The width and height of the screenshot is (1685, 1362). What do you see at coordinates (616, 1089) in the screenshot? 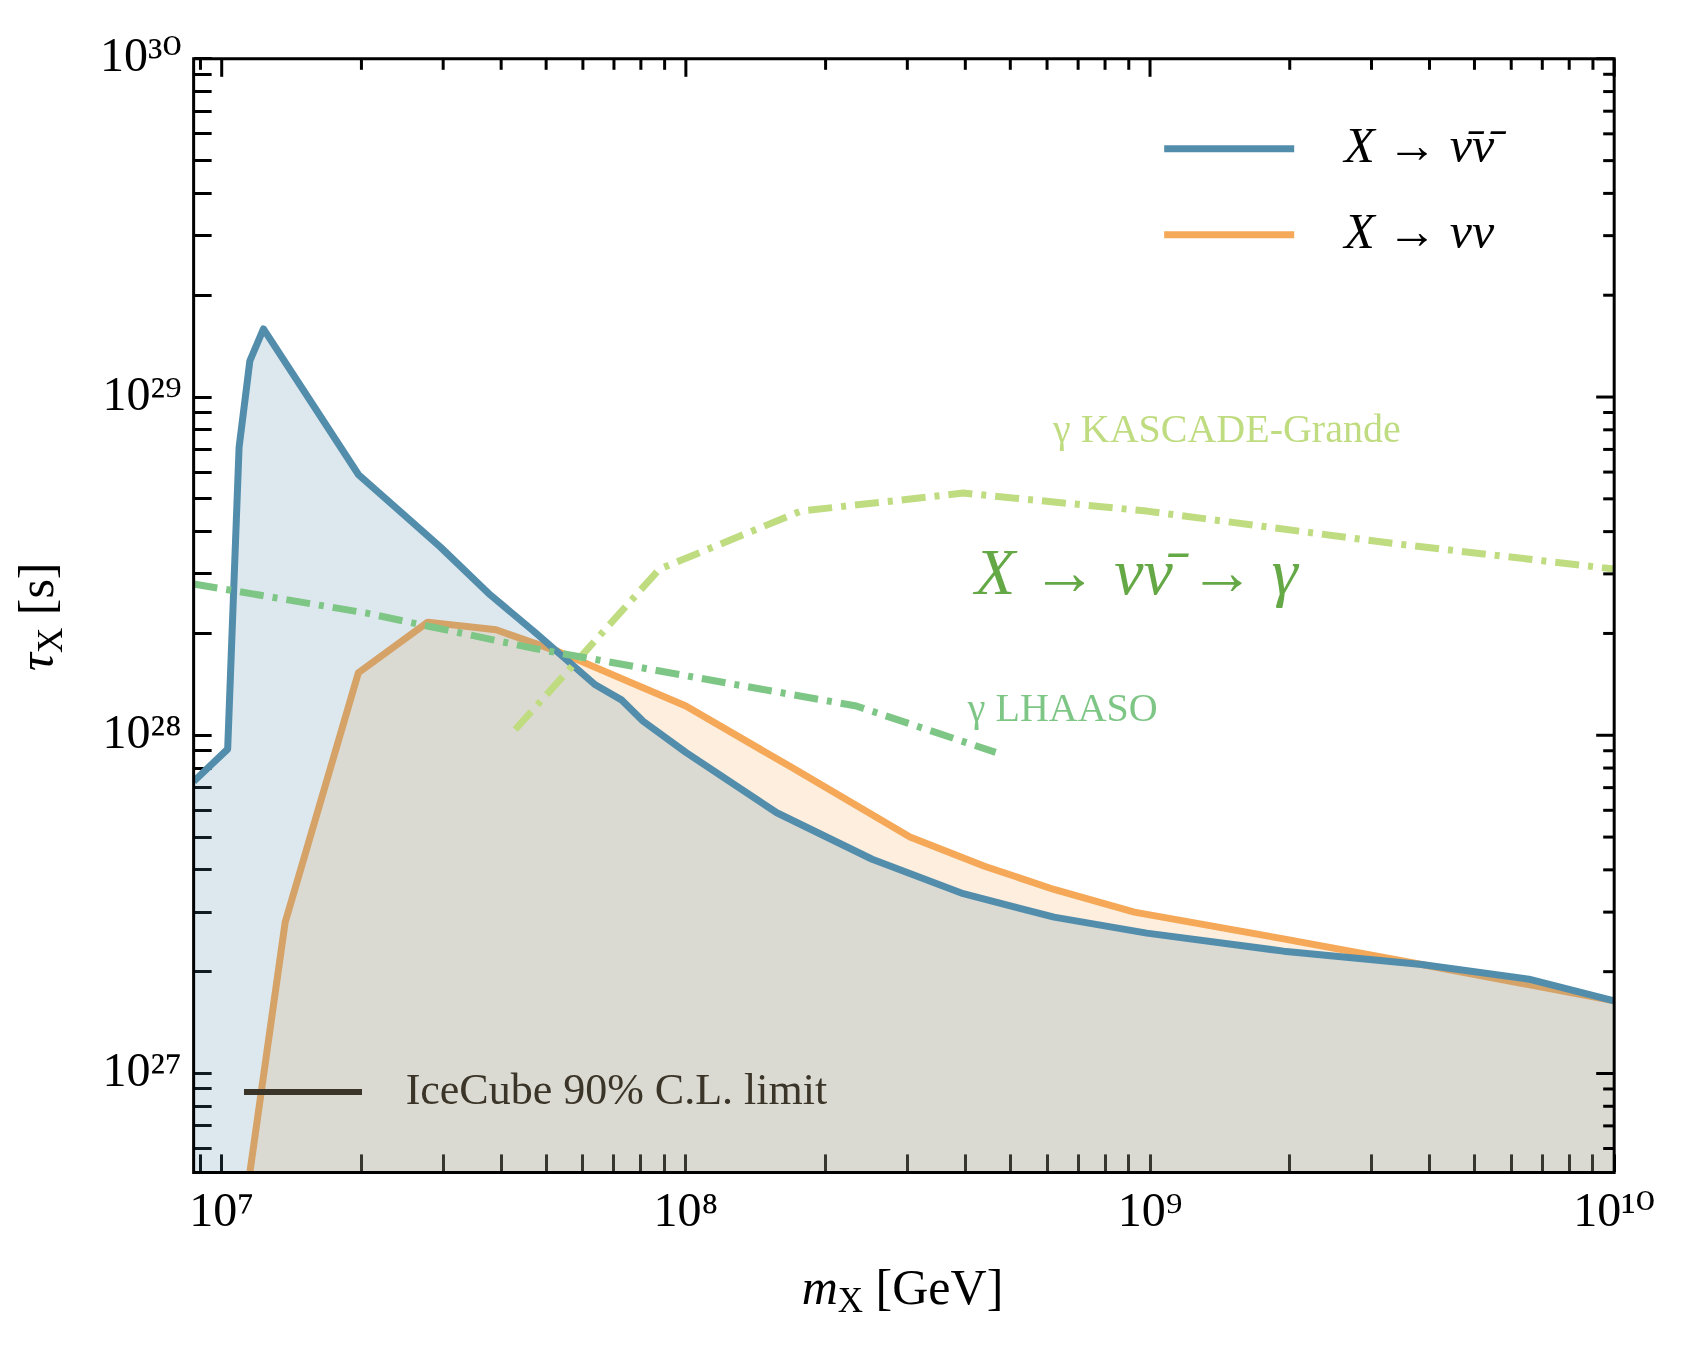
I see `annotation: IceCube 90% C.L. limit` at bounding box center [616, 1089].